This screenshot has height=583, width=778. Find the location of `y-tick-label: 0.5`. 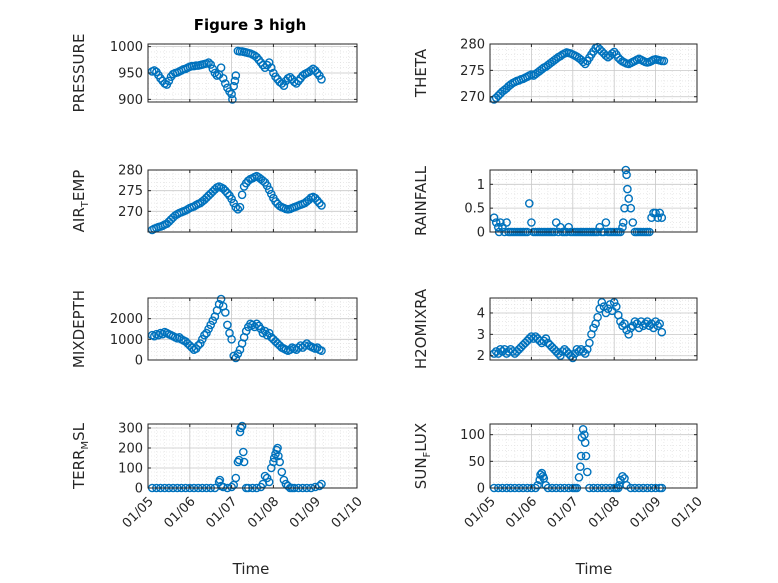

y-tick-label: 0.5 is located at coordinates (474, 209).